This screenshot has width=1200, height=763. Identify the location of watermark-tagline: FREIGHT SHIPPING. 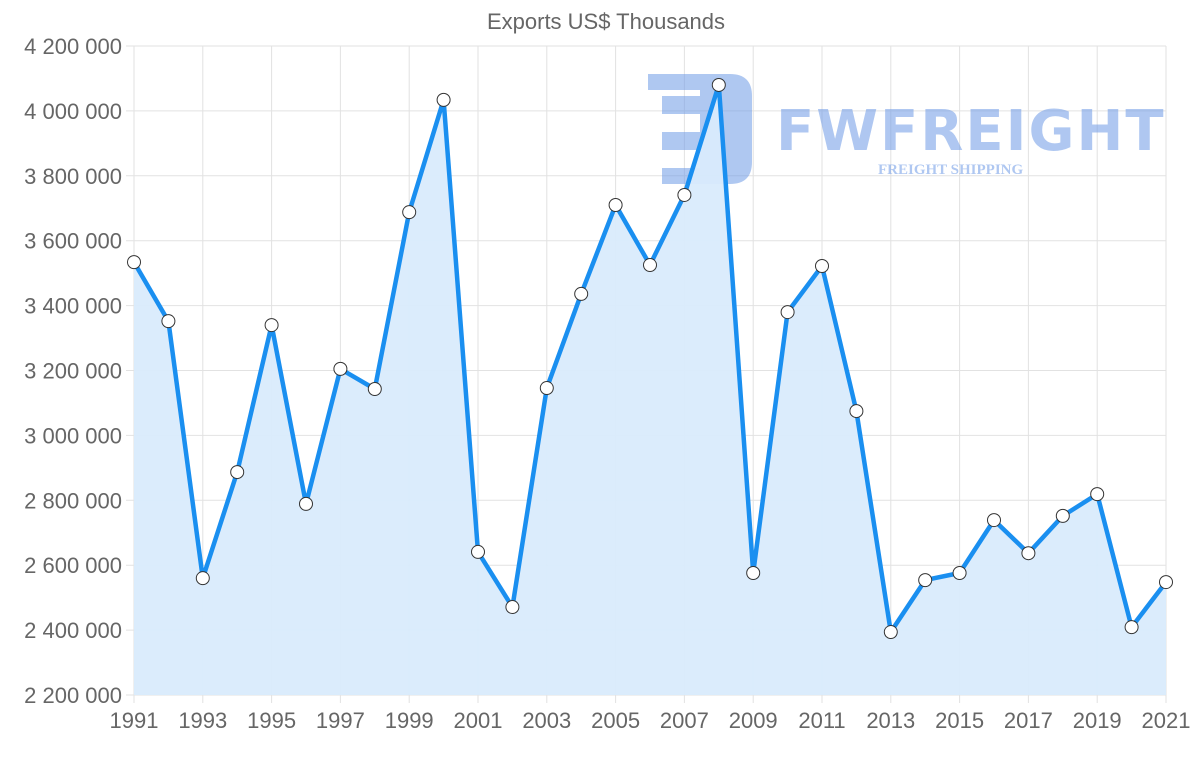
(950, 170).